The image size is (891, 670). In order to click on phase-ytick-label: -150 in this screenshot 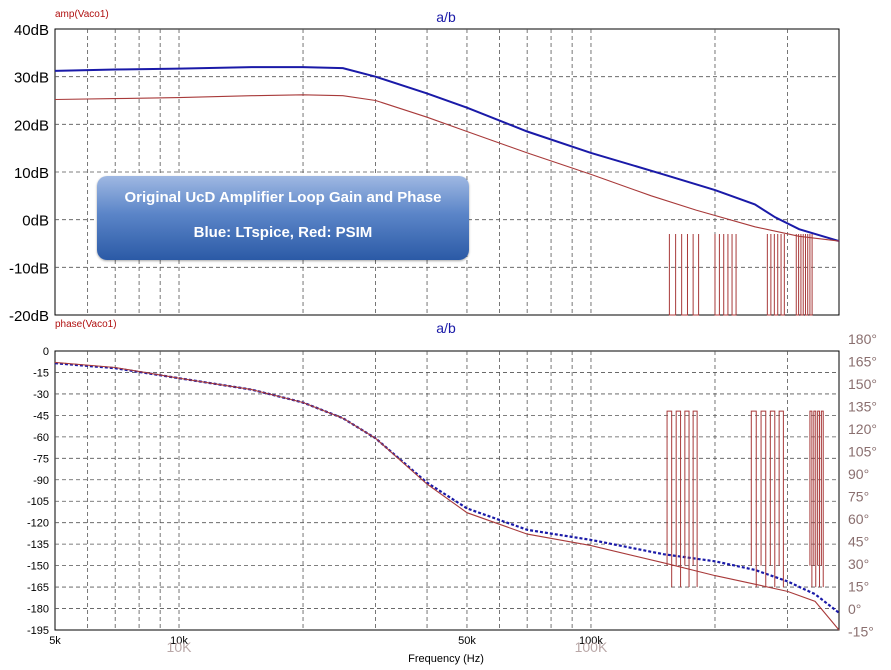, I will do `click(38, 567)`.